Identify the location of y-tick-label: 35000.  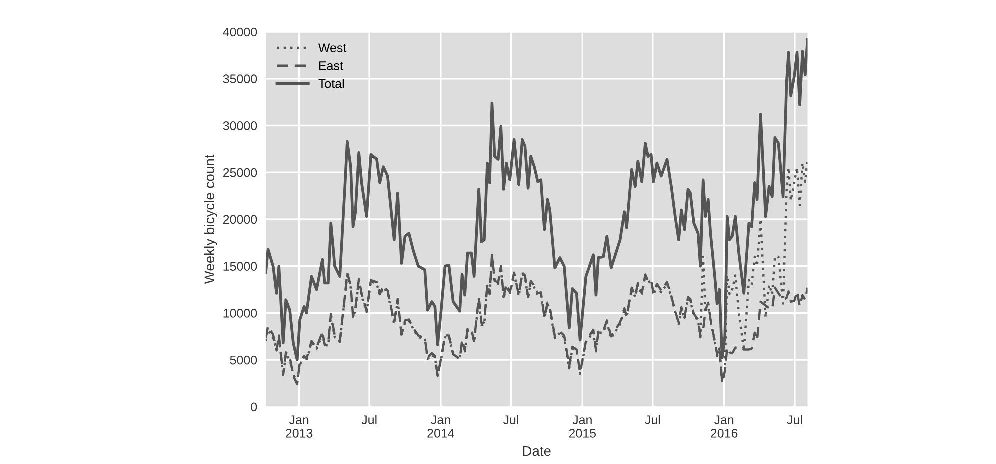
(240, 79).